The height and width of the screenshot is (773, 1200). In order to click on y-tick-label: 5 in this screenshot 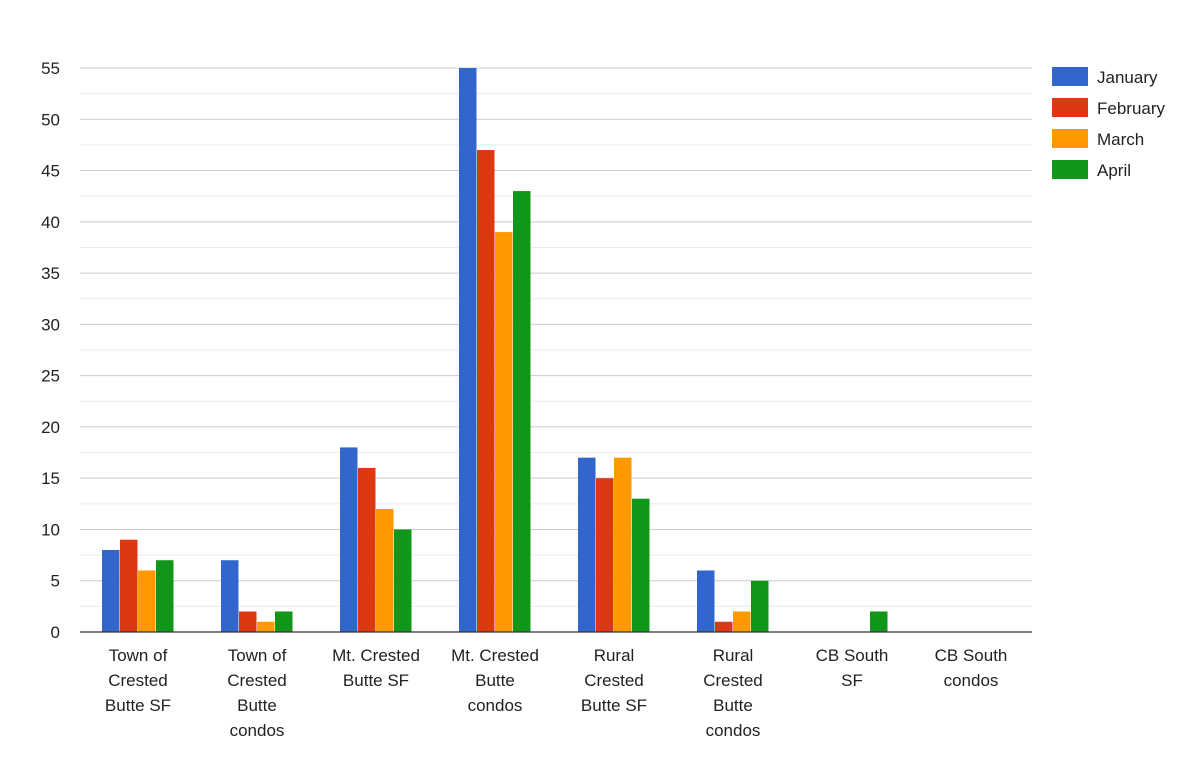, I will do `click(55, 581)`.